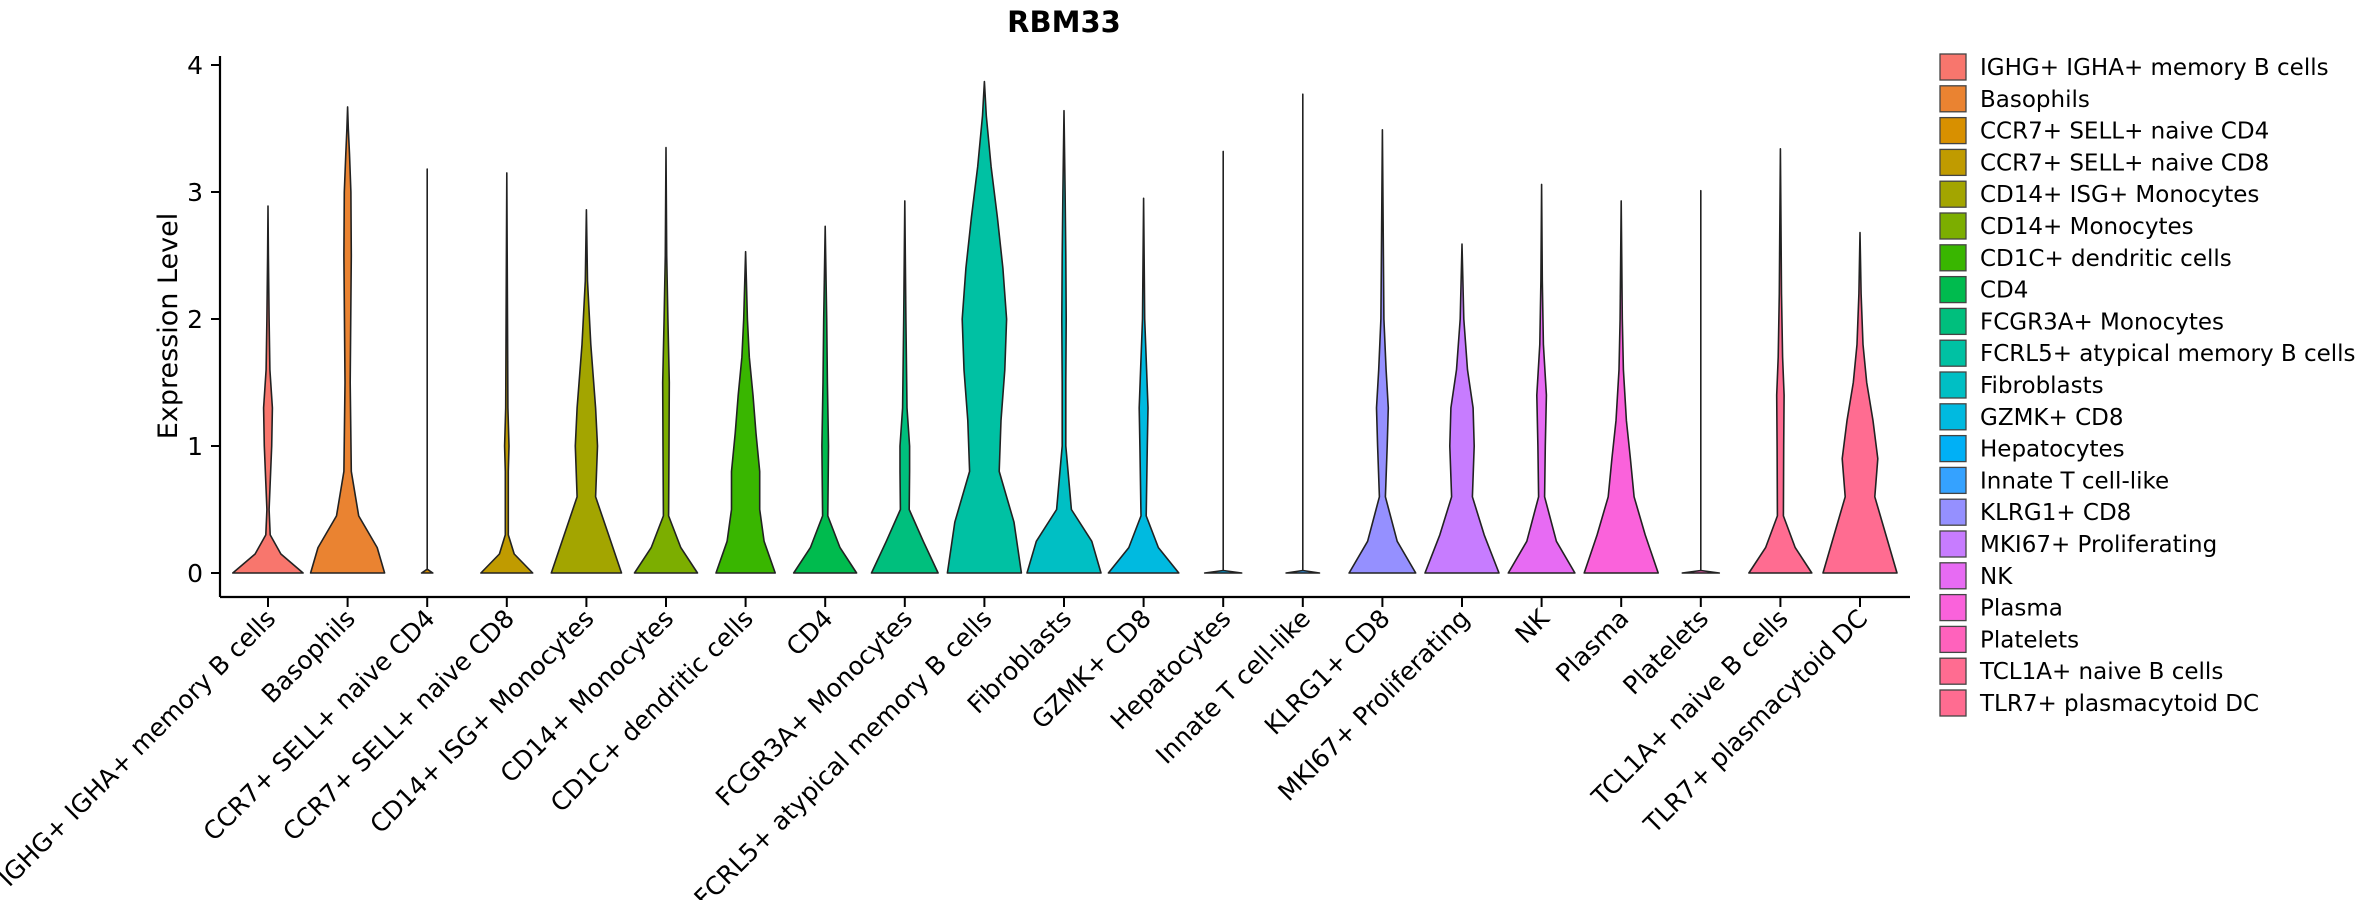 The height and width of the screenshot is (904, 2362). Describe the element at coordinates (195, 319) in the screenshot. I see `y-tick-label: 2` at that location.